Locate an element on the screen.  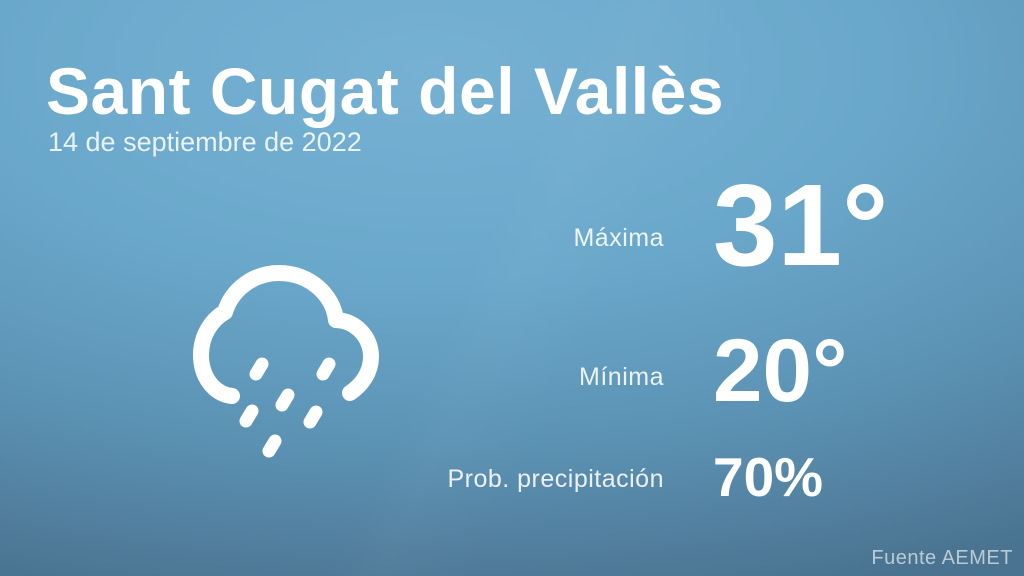
precipitation-prob-value: 70% is located at coordinates (768, 477).